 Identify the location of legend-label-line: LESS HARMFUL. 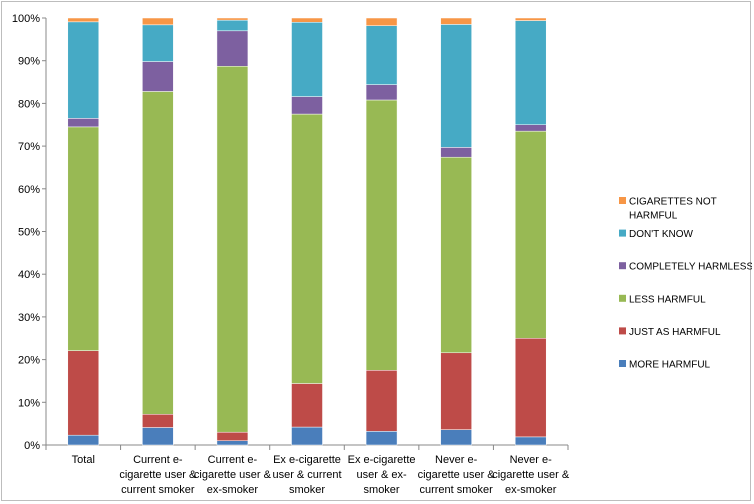
(667, 299).